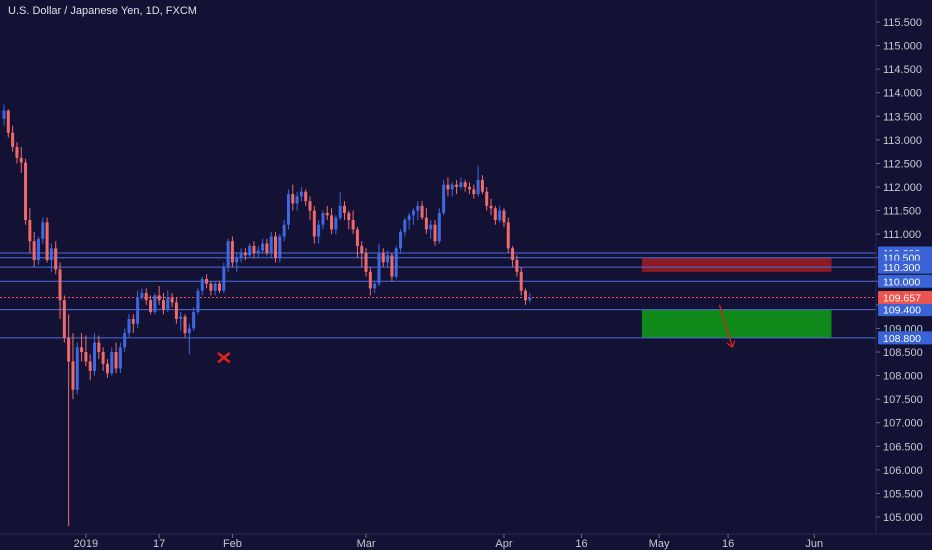 This screenshot has width=932, height=550. Describe the element at coordinates (729, 345) in the screenshot. I see `down-arrow-head` at that location.